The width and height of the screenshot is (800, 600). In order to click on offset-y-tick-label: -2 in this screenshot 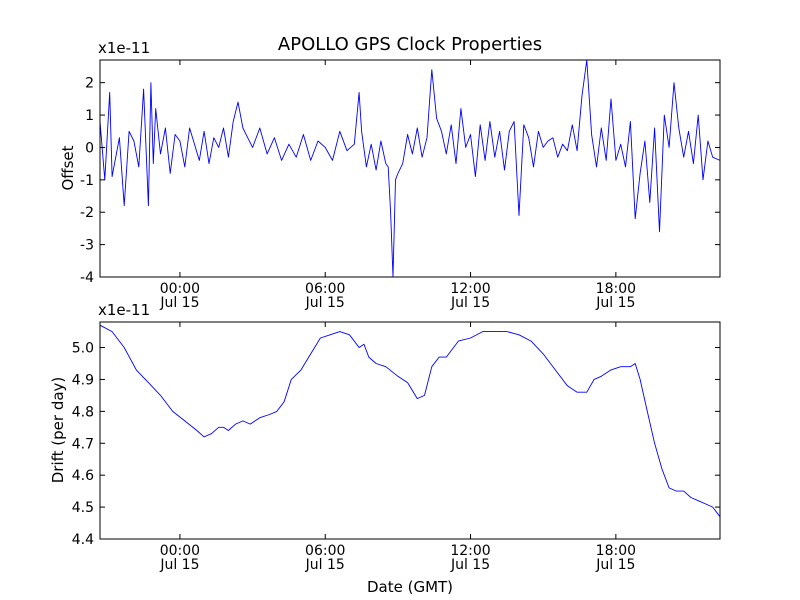, I will do `click(87, 213)`.